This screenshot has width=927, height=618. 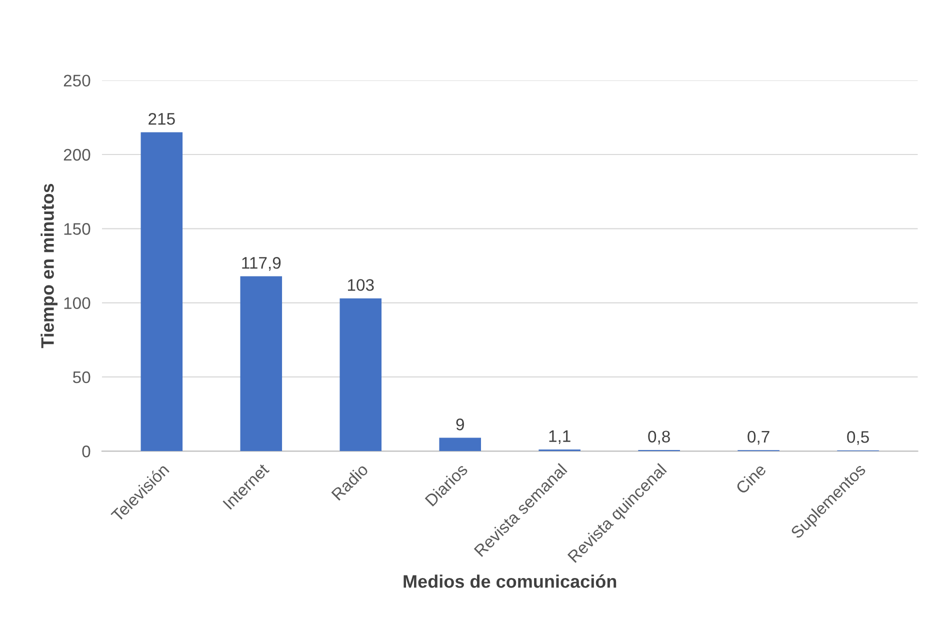 I want to click on data-label: 0,5, so click(x=858, y=438).